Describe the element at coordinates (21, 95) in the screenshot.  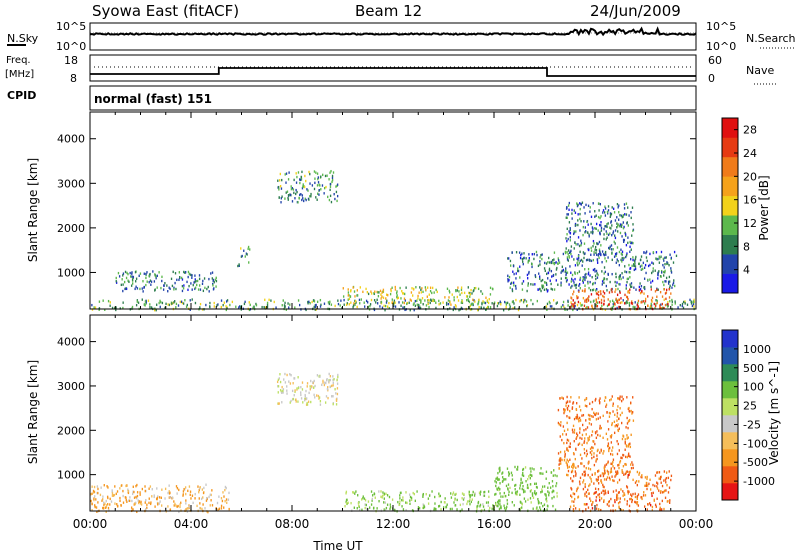
I see `cpid-label: CPID` at that location.